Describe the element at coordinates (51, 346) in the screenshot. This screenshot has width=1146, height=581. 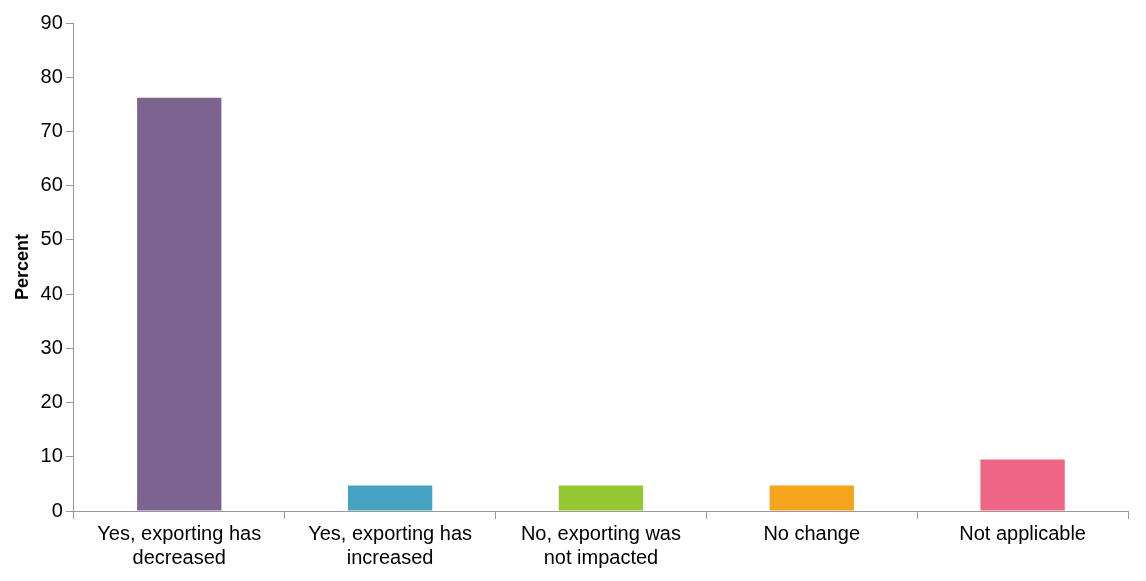
I see `y-tick-label: 30` at that location.